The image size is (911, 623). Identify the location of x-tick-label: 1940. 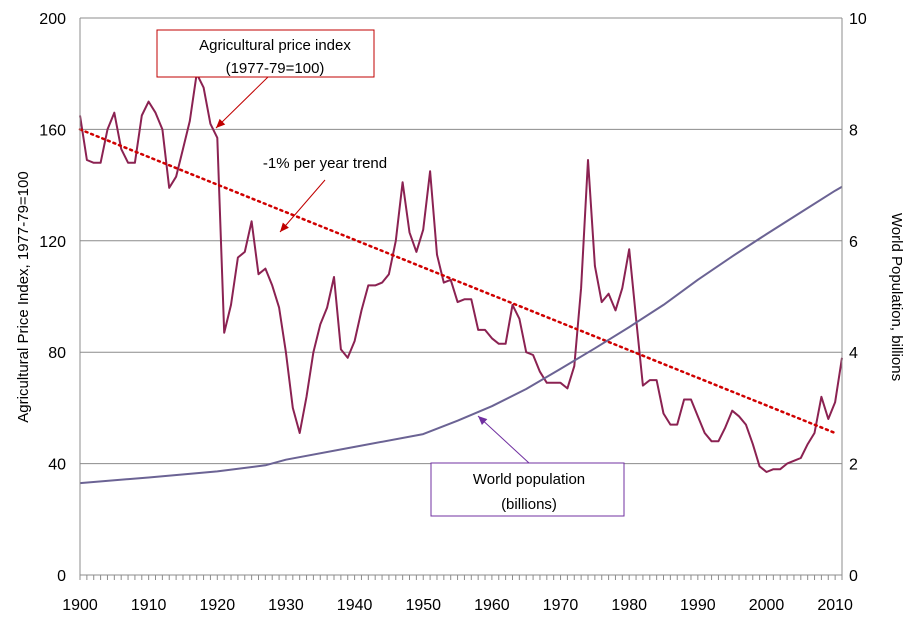
(355, 605).